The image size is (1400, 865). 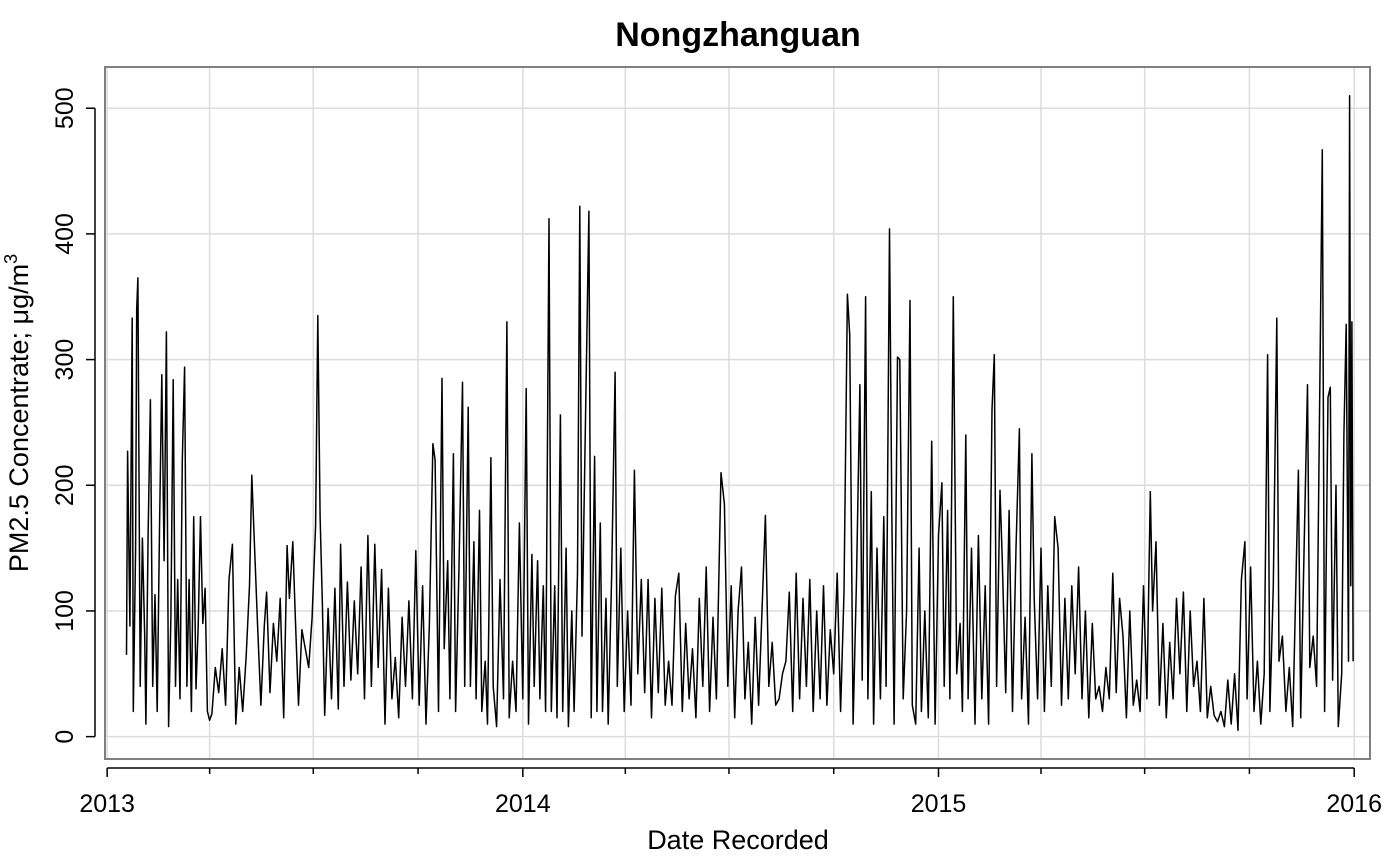 What do you see at coordinates (65, 108) in the screenshot?
I see `y-tick-label: 500` at bounding box center [65, 108].